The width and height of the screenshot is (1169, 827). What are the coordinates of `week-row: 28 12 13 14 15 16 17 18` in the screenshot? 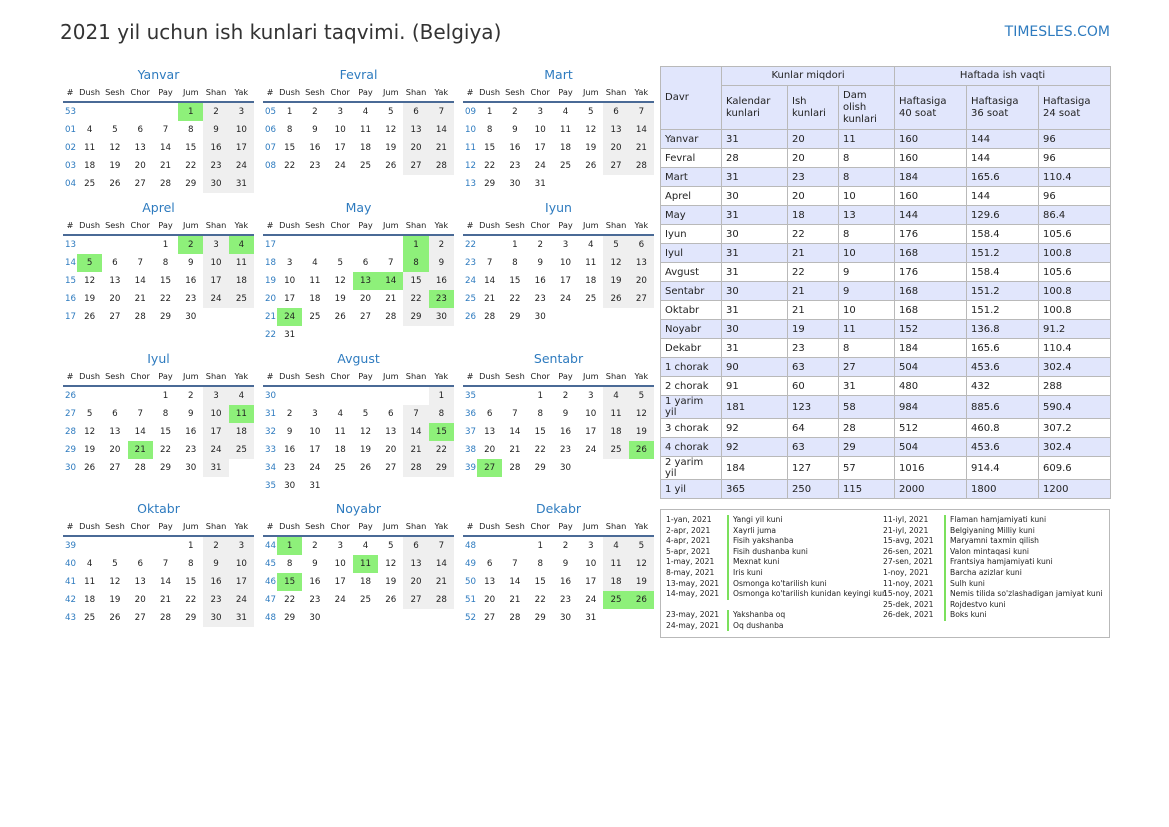 It's located at (158, 432).